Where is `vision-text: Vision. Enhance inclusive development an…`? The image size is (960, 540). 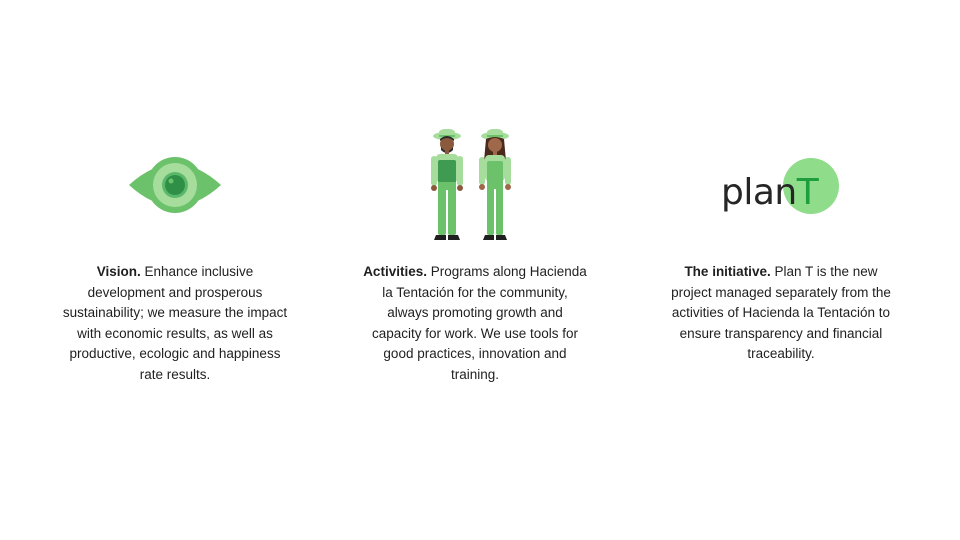
vision-text: Vision. Enhance inclusive development an… is located at coordinates (175, 323).